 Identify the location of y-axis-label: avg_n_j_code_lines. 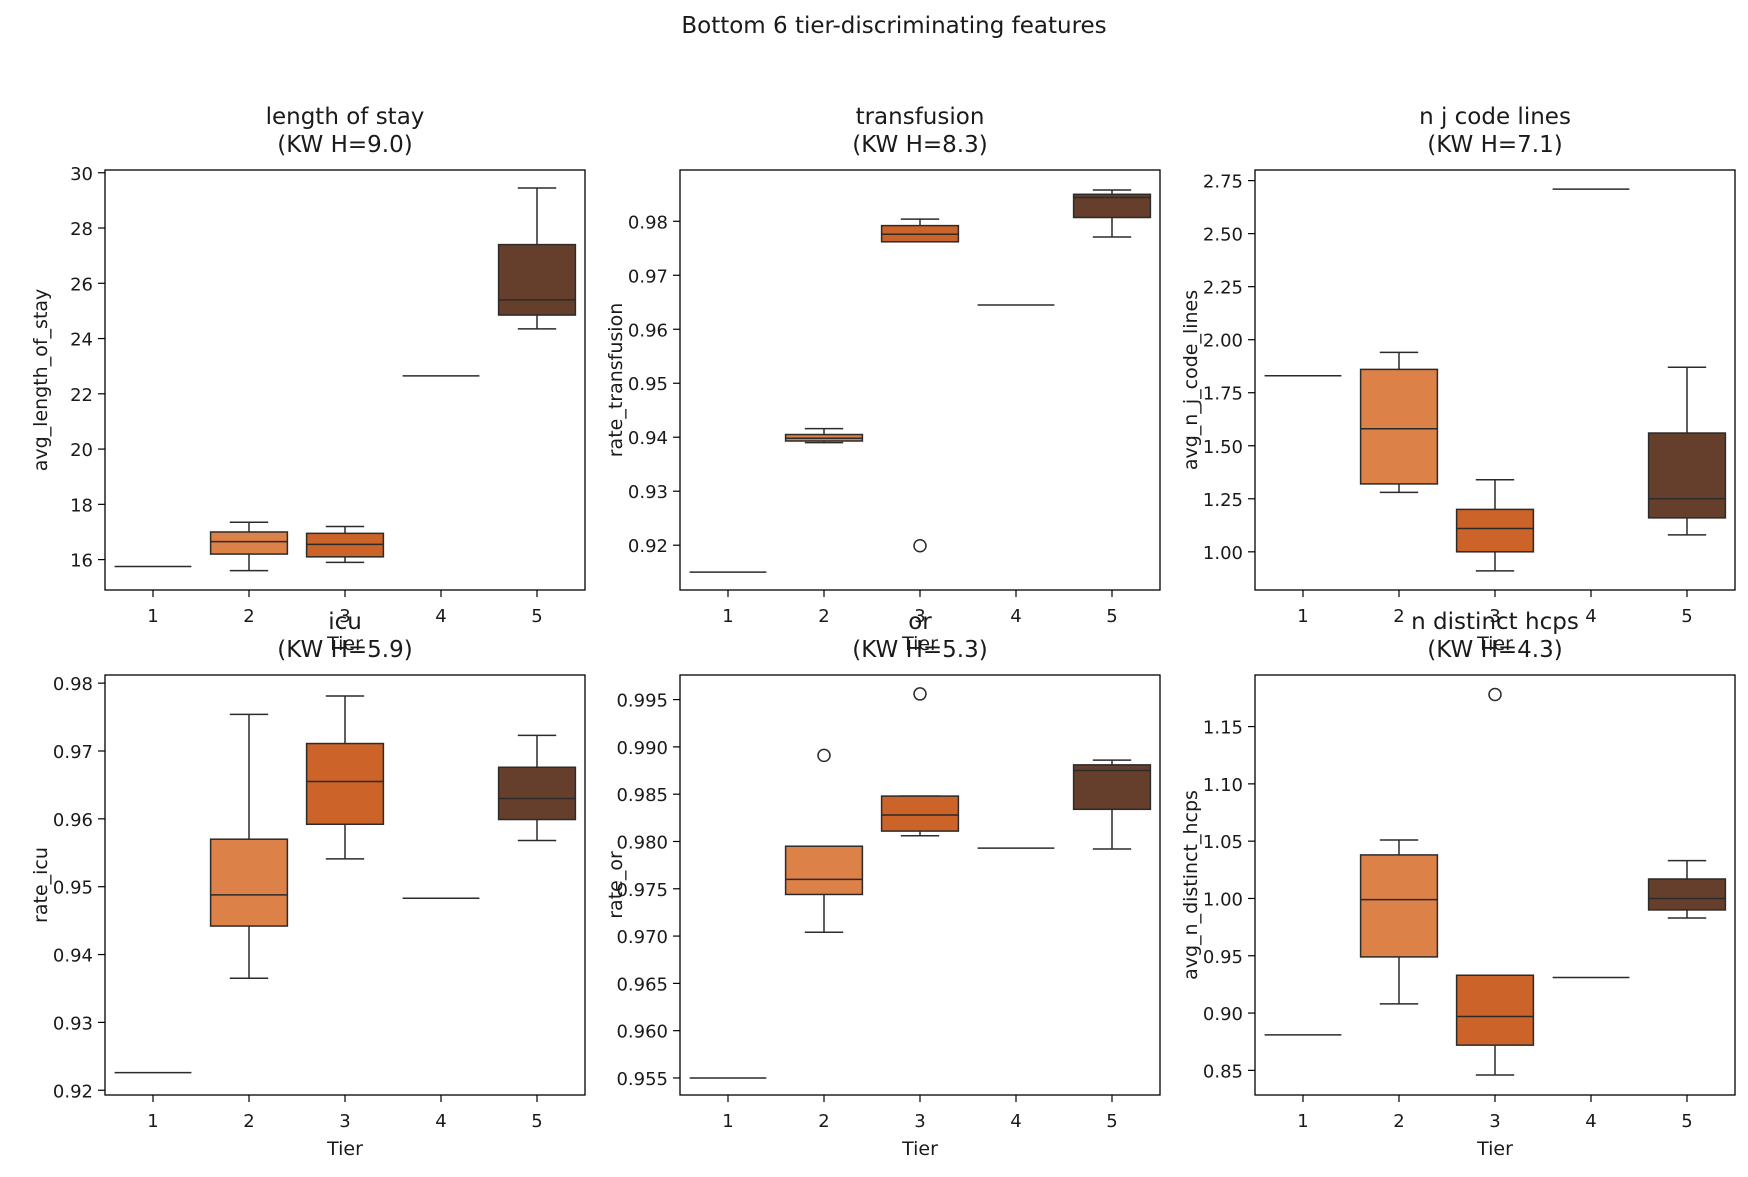
(1191, 380).